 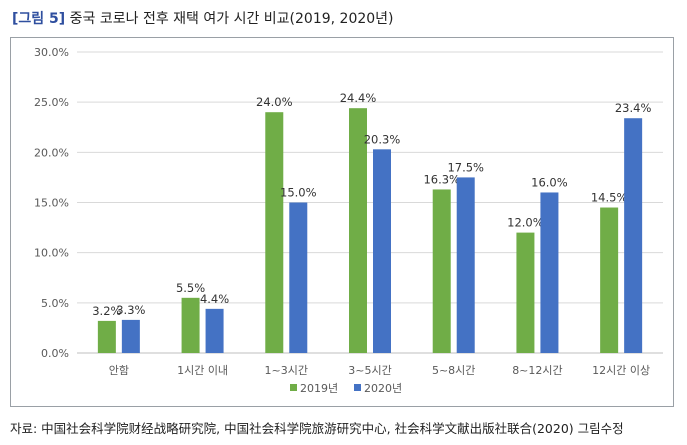 I want to click on y-tick-label: 15.0%, so click(x=51, y=203).